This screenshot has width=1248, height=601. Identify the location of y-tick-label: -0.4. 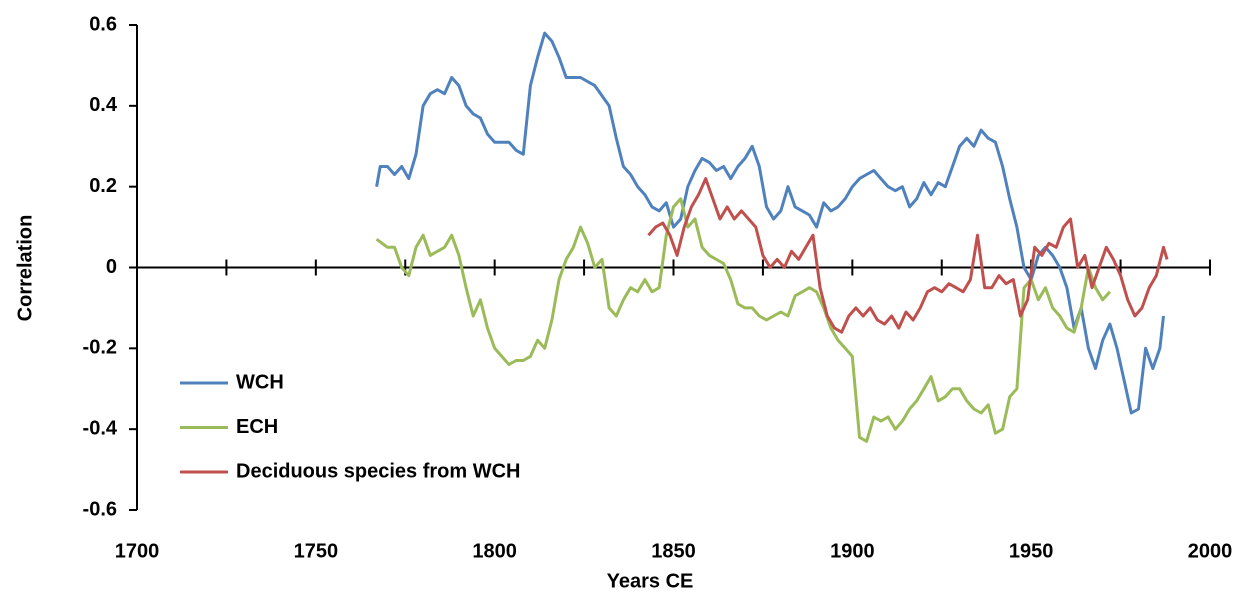
(100, 428).